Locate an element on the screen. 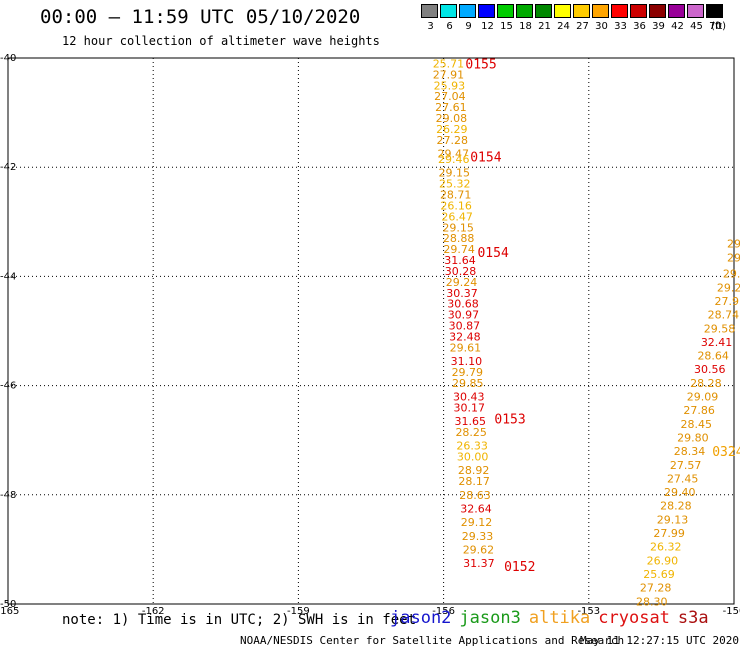 This screenshot has height=650, width=740. wave-height-value: 28.71 is located at coordinates (456, 195).